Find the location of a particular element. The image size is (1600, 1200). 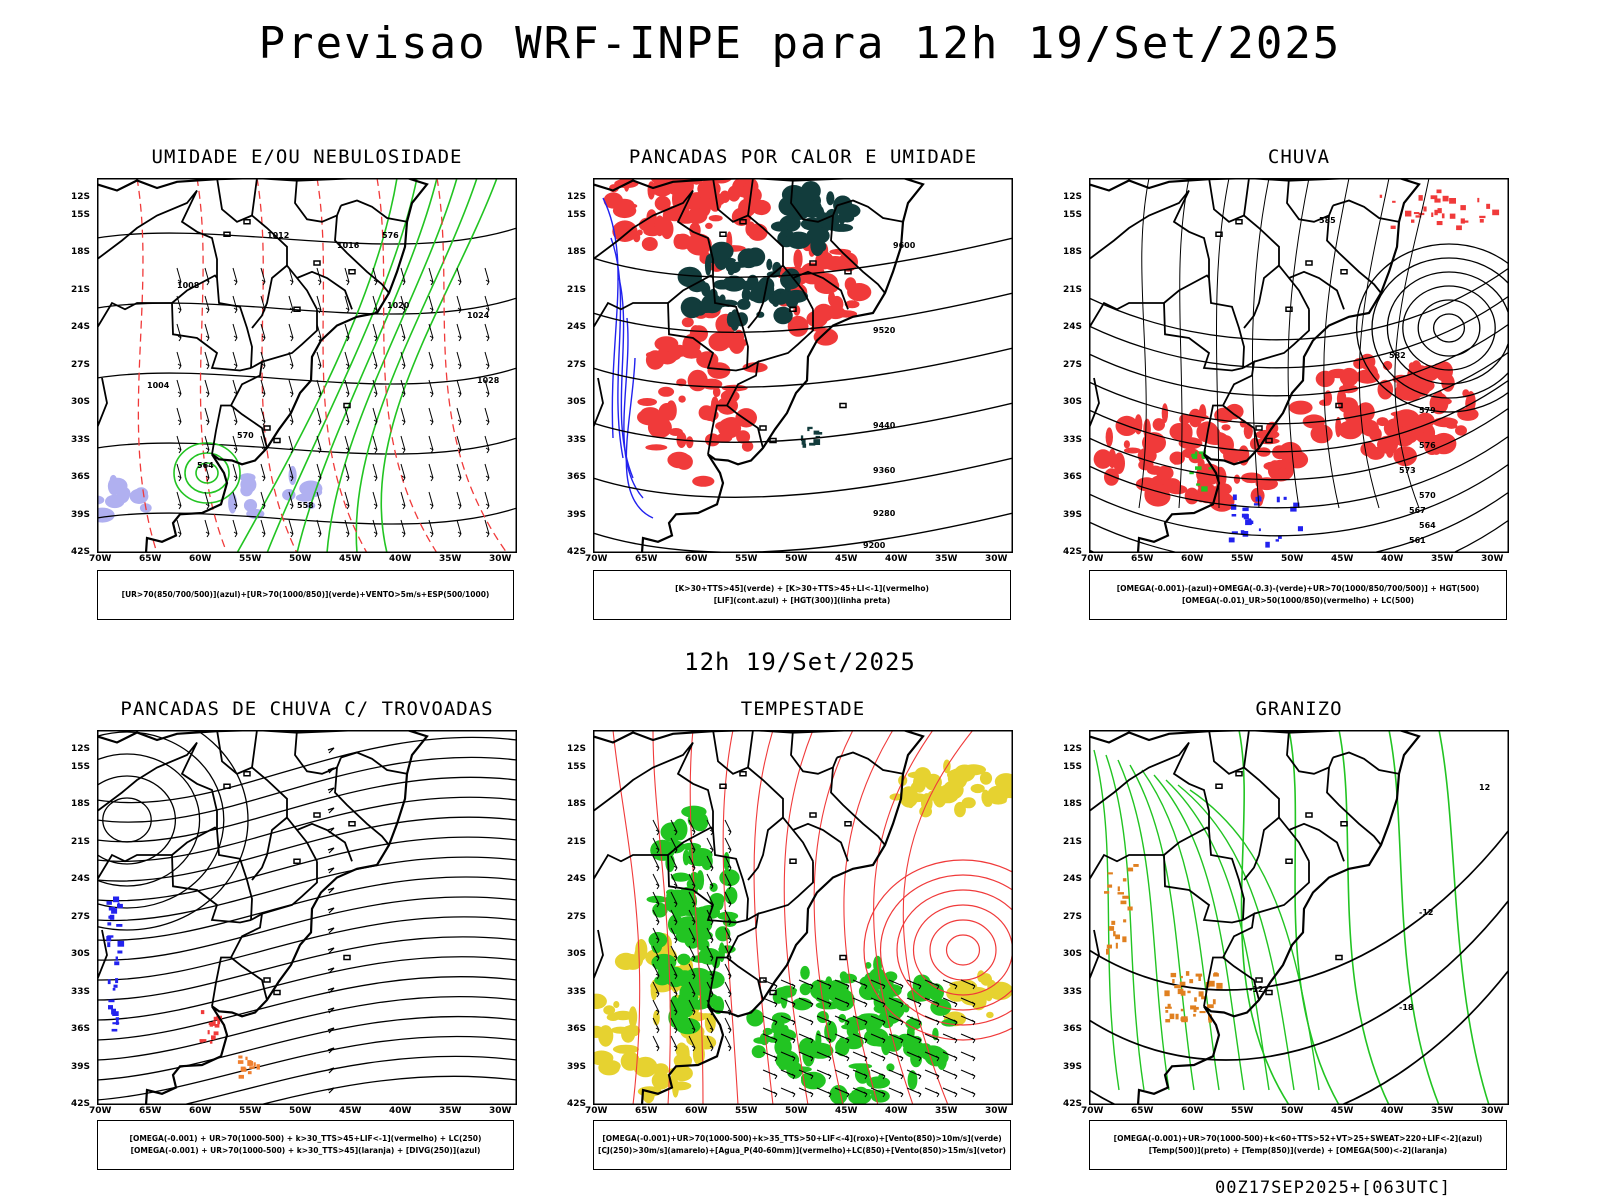

contour-label: 558 is located at coordinates (305, 505).